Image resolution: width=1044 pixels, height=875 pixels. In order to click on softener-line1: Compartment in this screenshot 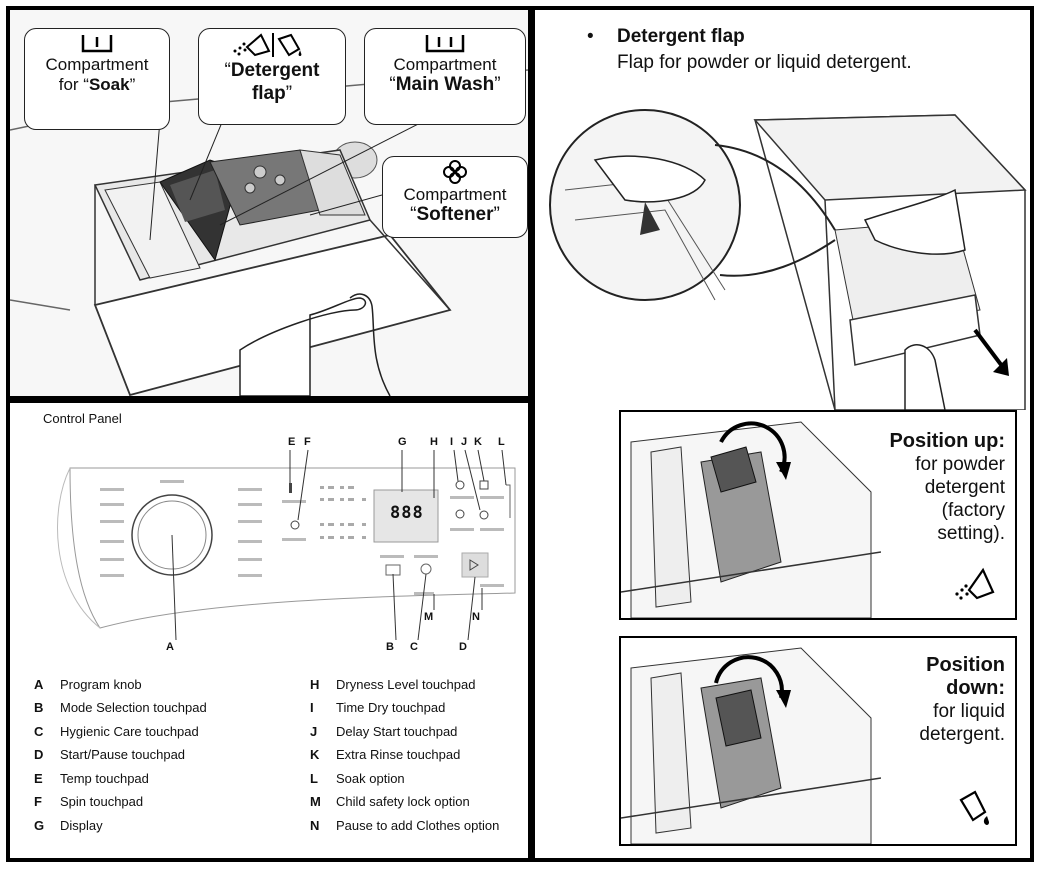, I will do `click(455, 194)`.